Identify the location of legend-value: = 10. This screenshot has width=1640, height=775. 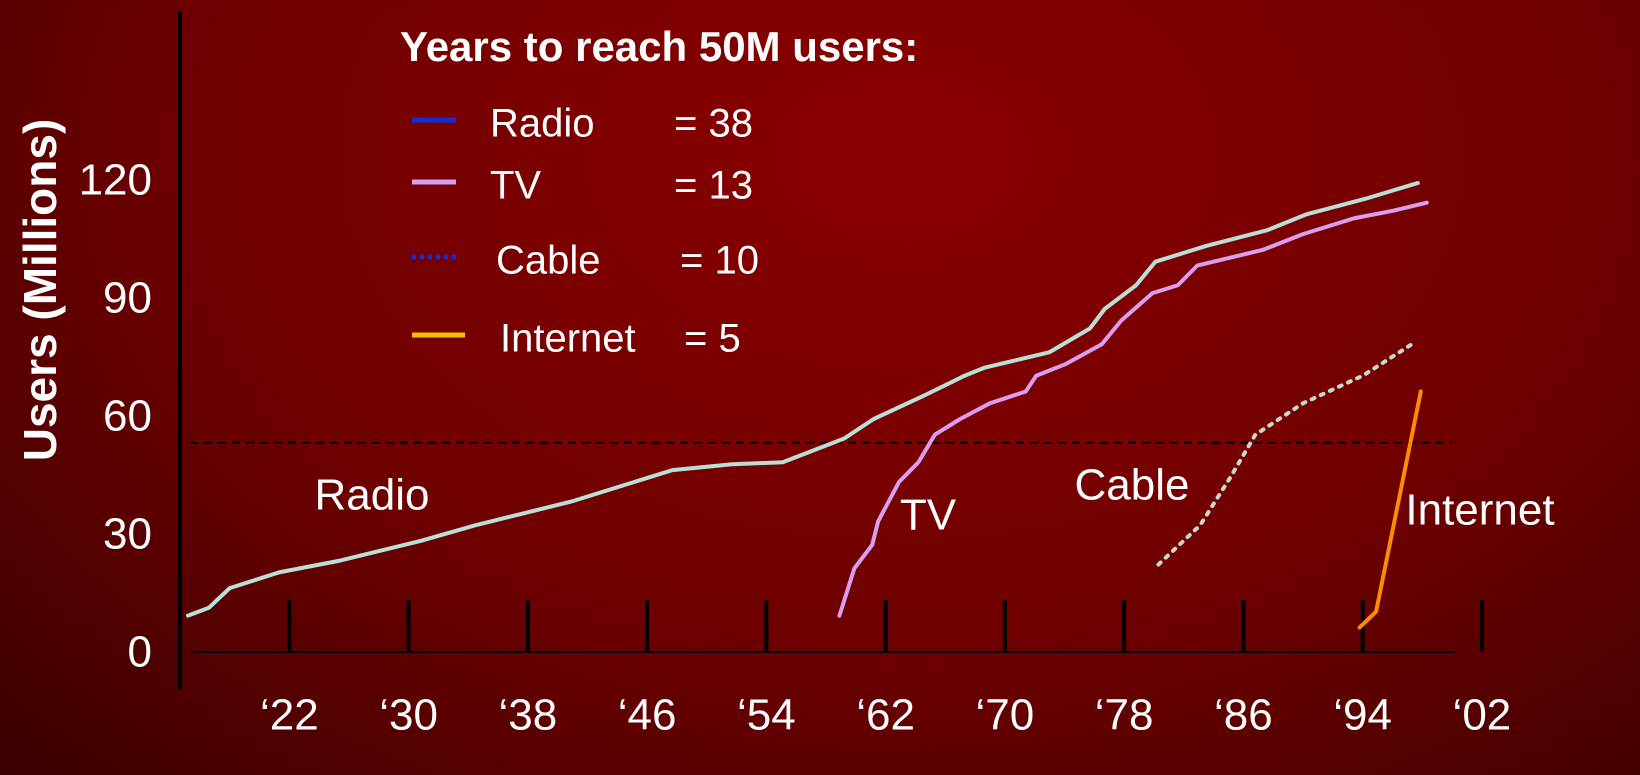
(719, 261).